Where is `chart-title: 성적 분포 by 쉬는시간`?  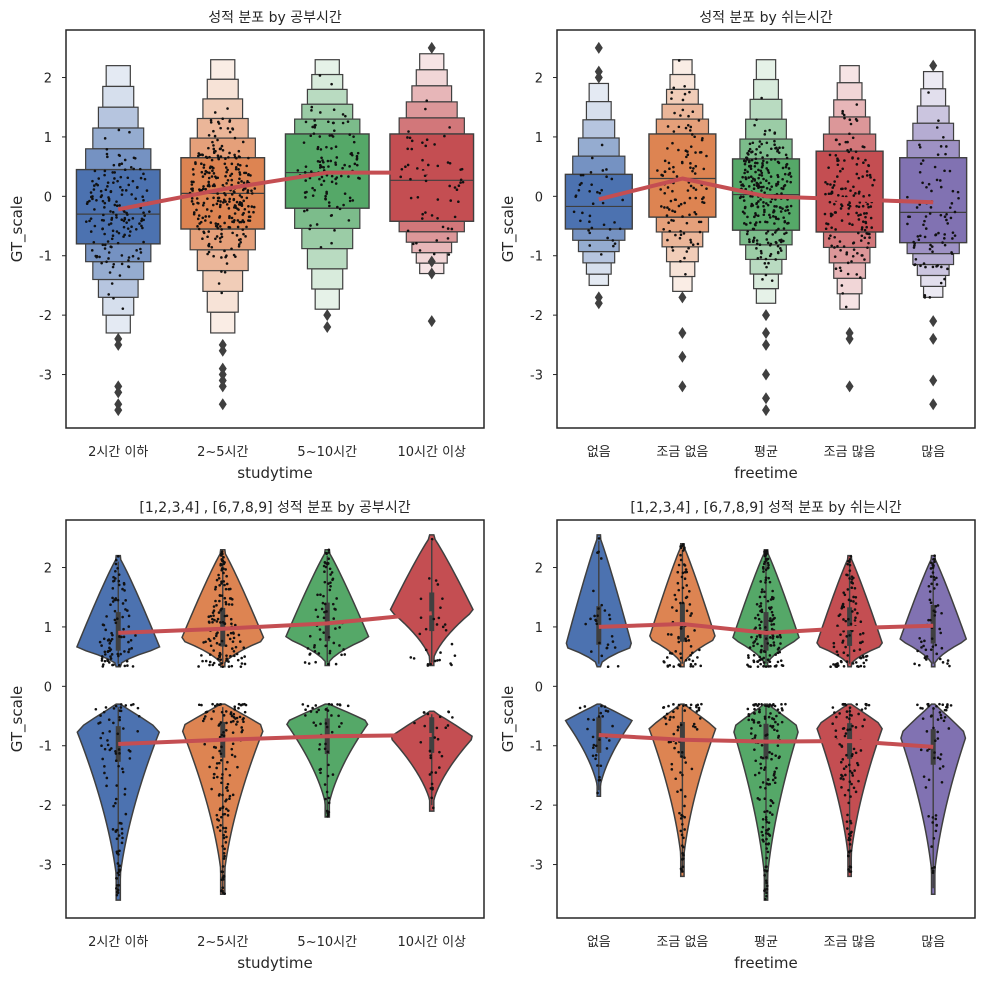 chart-title: 성적 분포 by 쉬는시간 is located at coordinates (766, 18).